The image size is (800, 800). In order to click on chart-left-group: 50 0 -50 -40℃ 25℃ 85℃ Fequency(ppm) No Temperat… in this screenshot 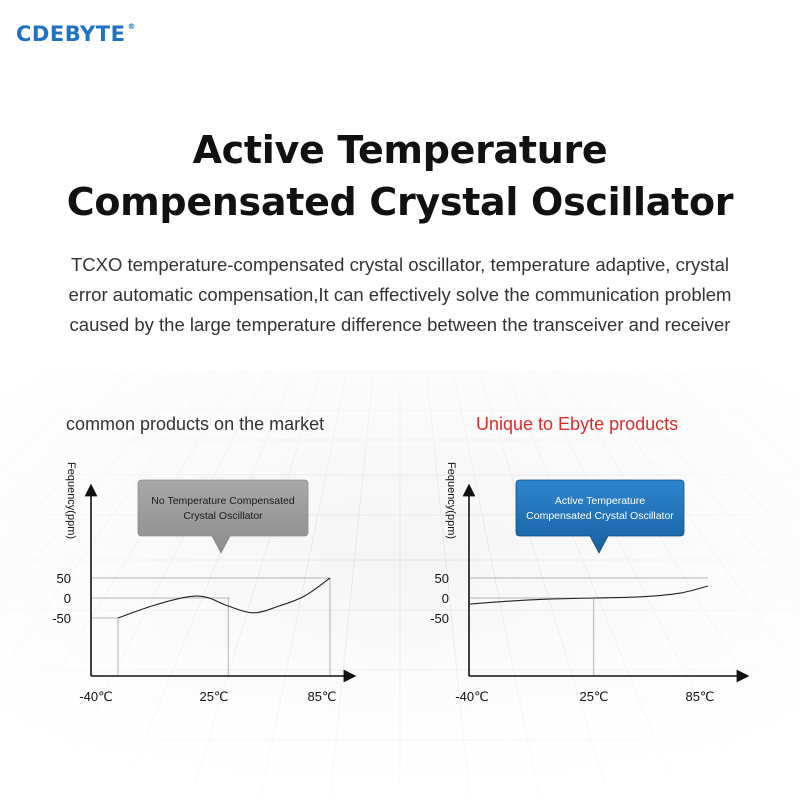, I will do `click(204, 583)`.